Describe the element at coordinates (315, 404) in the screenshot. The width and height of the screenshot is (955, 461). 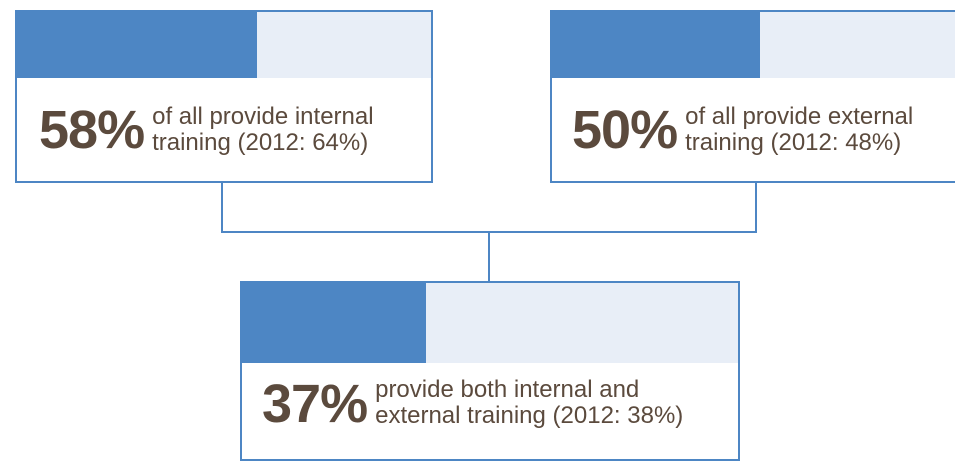
I see `both-percent: 37%` at that location.